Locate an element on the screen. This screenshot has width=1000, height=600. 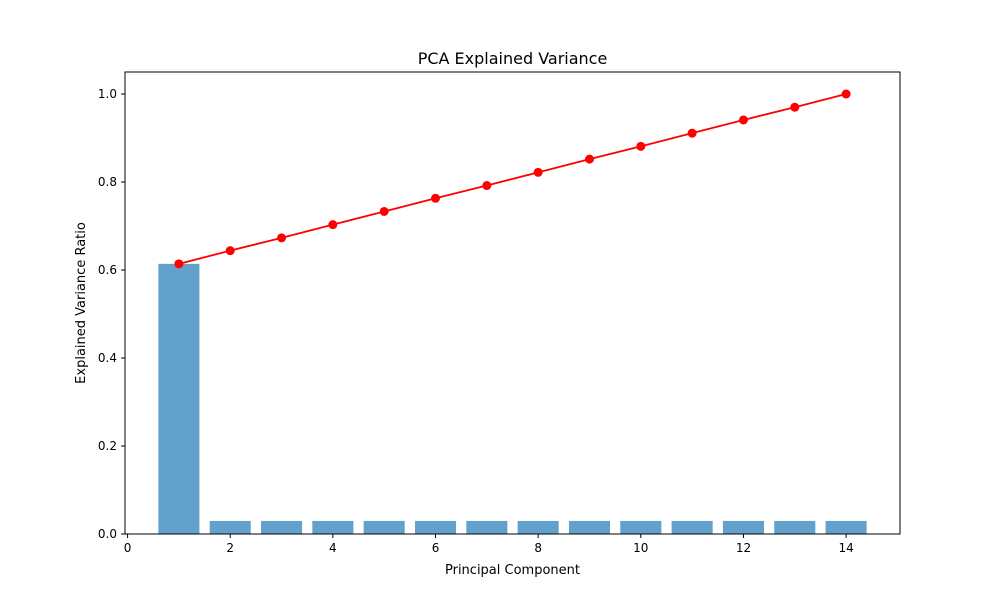
x-tick-label: 0 is located at coordinates (128, 548).